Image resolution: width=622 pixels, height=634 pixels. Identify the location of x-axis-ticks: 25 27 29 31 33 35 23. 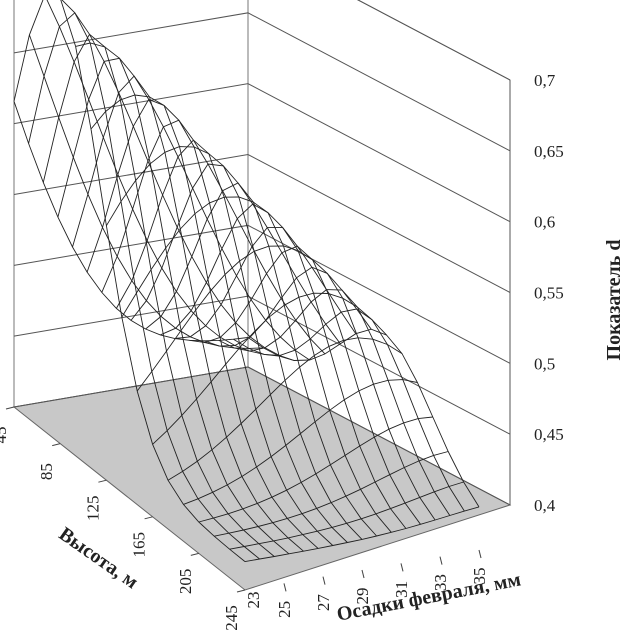
(366, 583).